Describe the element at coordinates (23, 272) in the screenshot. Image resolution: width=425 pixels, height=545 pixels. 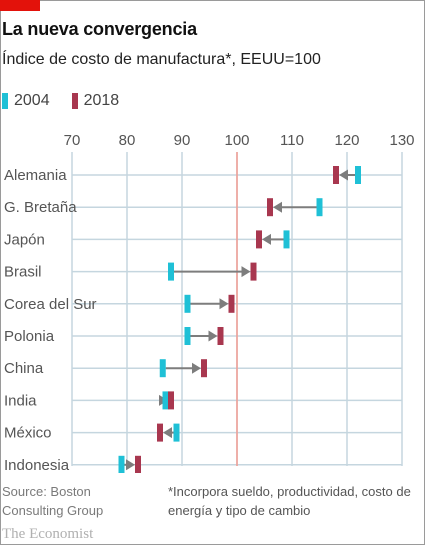
I see `category-label: Brasil` at that location.